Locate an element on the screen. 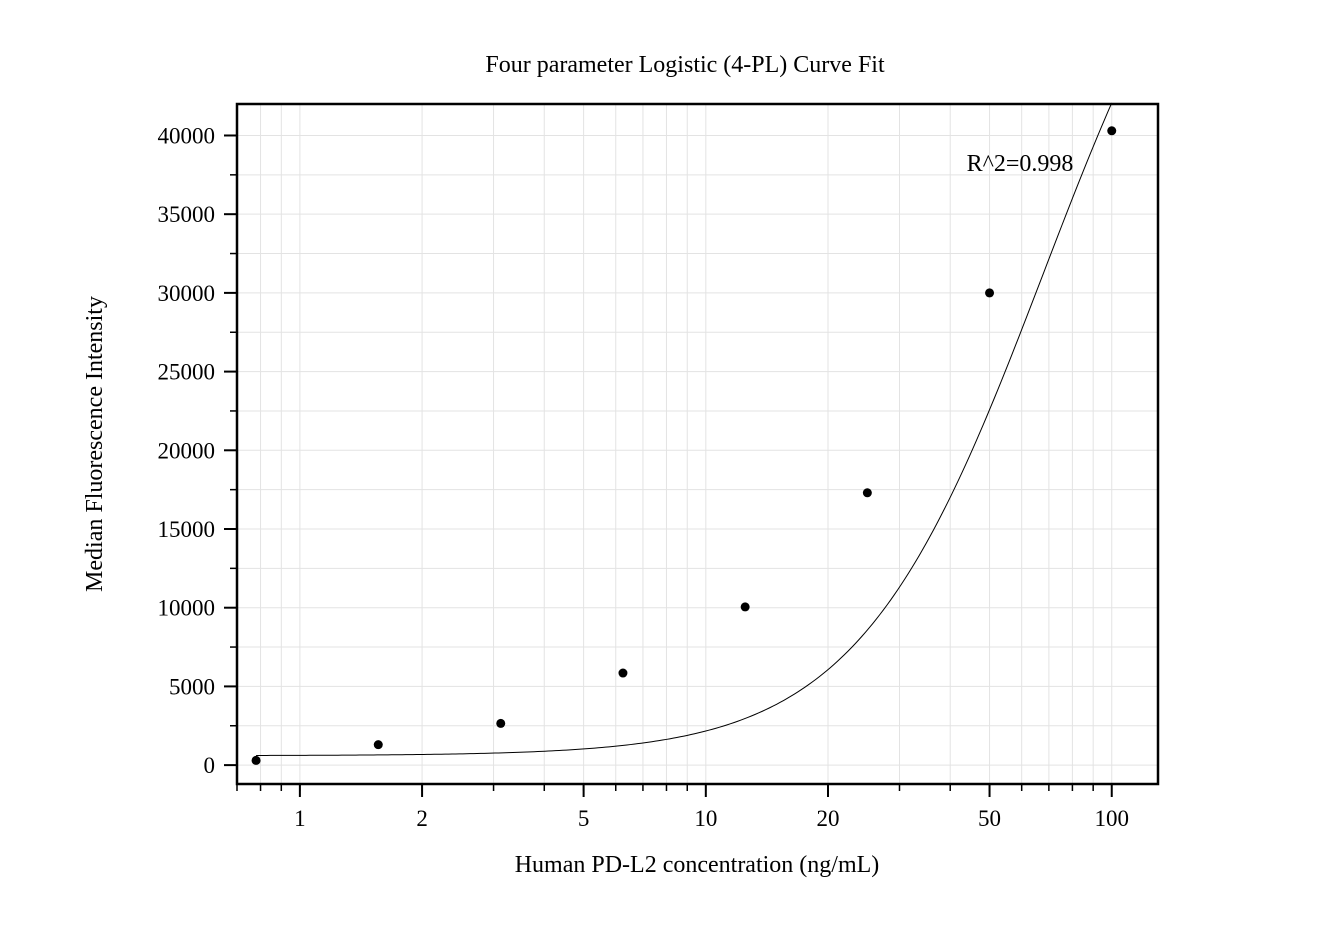 The image size is (1340, 939). y-tick-label: 40000 is located at coordinates (187, 135).